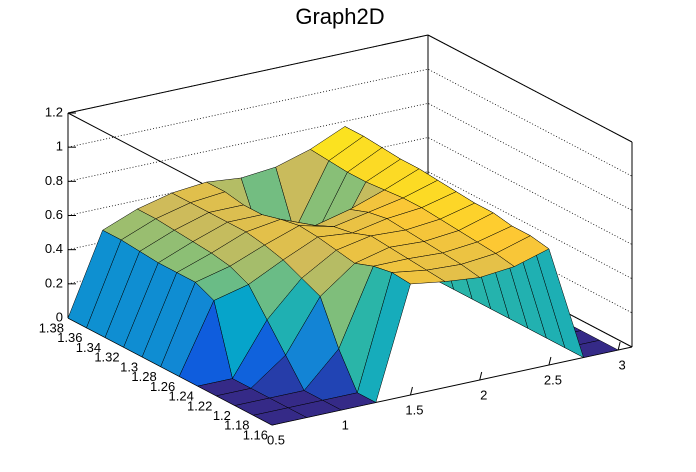 The width and height of the screenshot is (696, 472). What do you see at coordinates (59, 316) in the screenshot?
I see `z-tick-label: 0` at bounding box center [59, 316].